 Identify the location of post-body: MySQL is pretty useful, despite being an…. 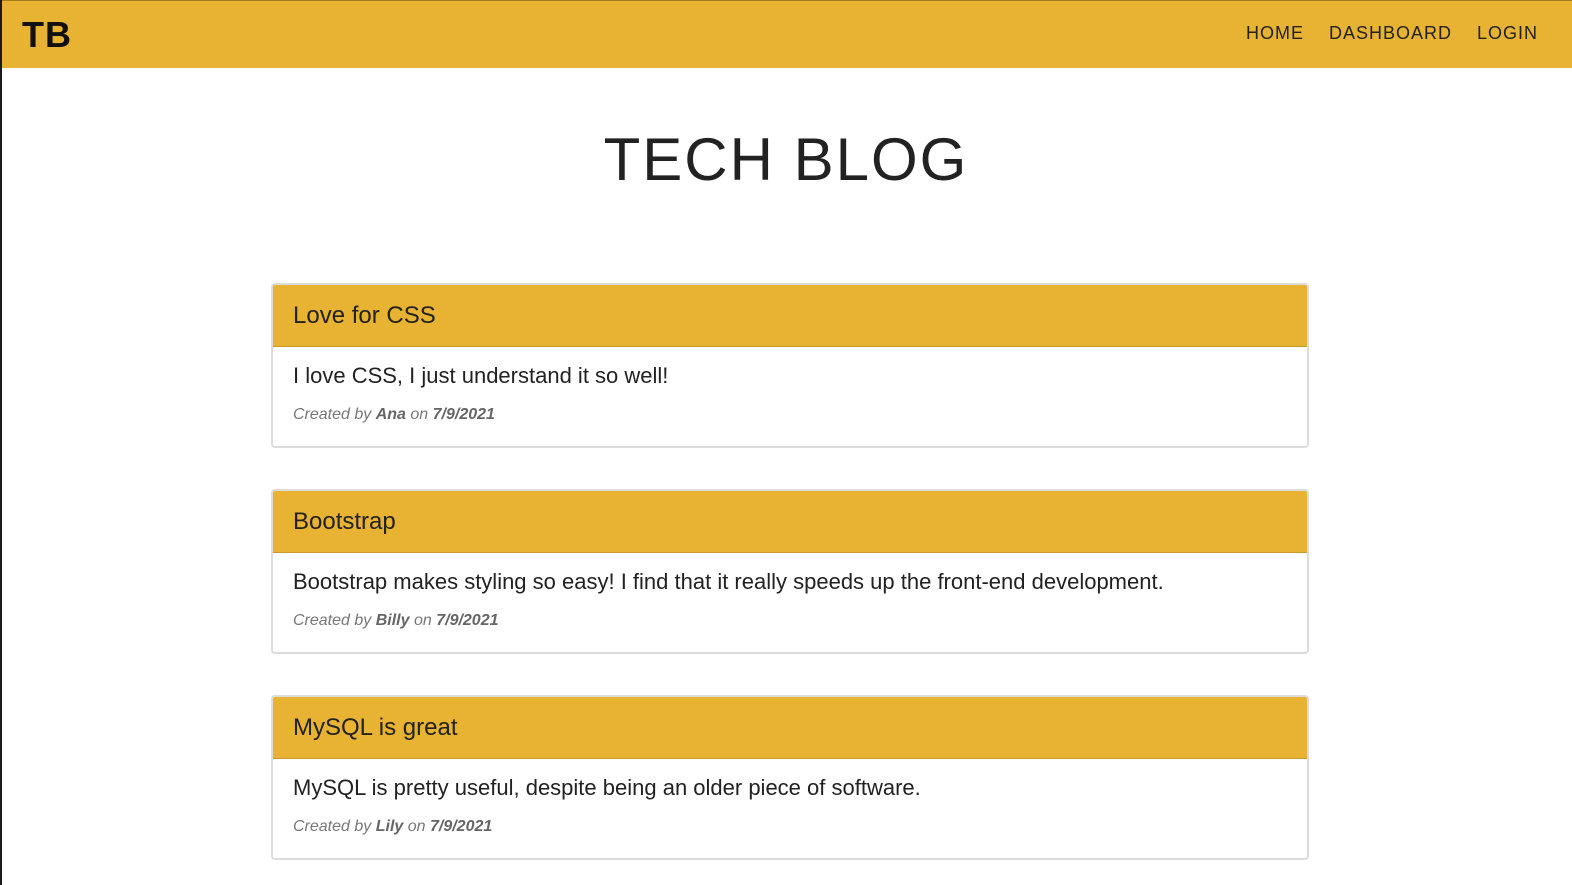
(790, 798).